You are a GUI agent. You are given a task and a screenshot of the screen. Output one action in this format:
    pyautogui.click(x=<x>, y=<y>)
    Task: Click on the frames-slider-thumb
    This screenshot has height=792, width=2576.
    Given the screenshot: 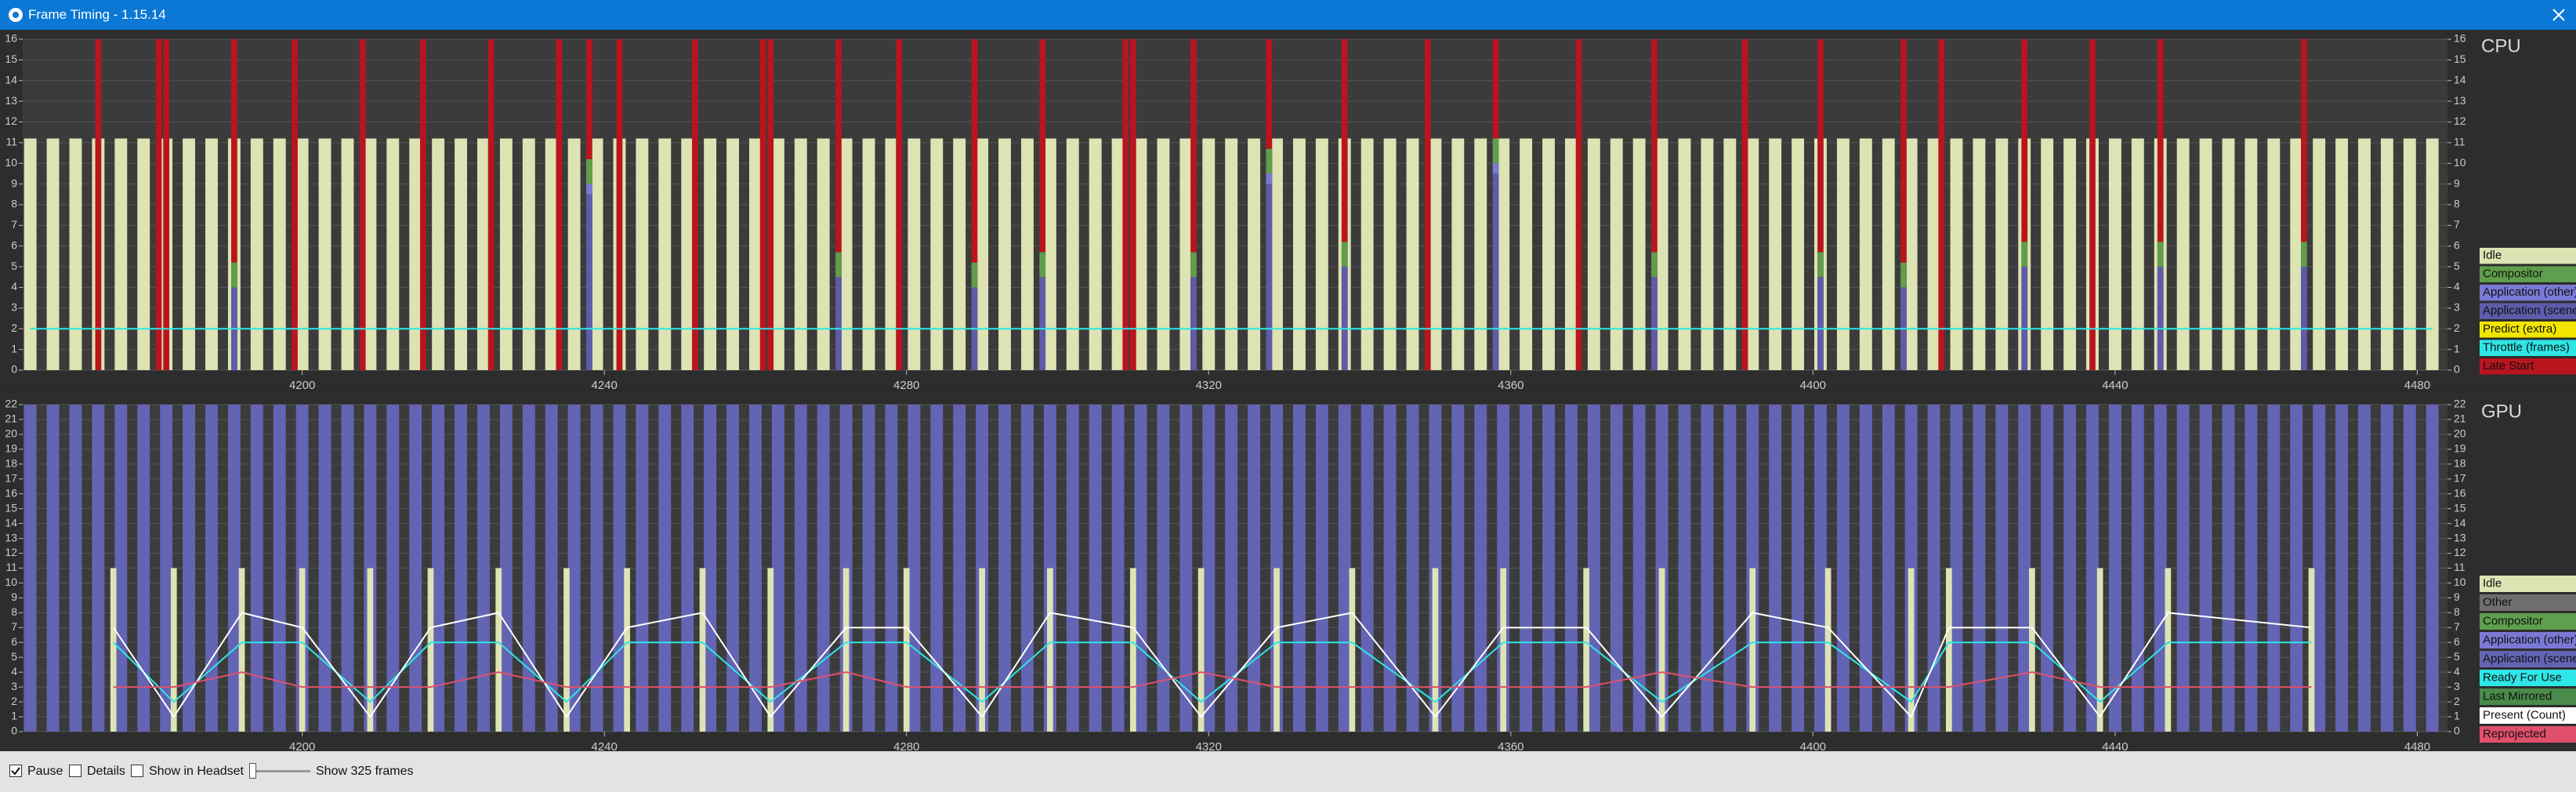 What is the action you would take?
    pyautogui.click(x=252, y=771)
    